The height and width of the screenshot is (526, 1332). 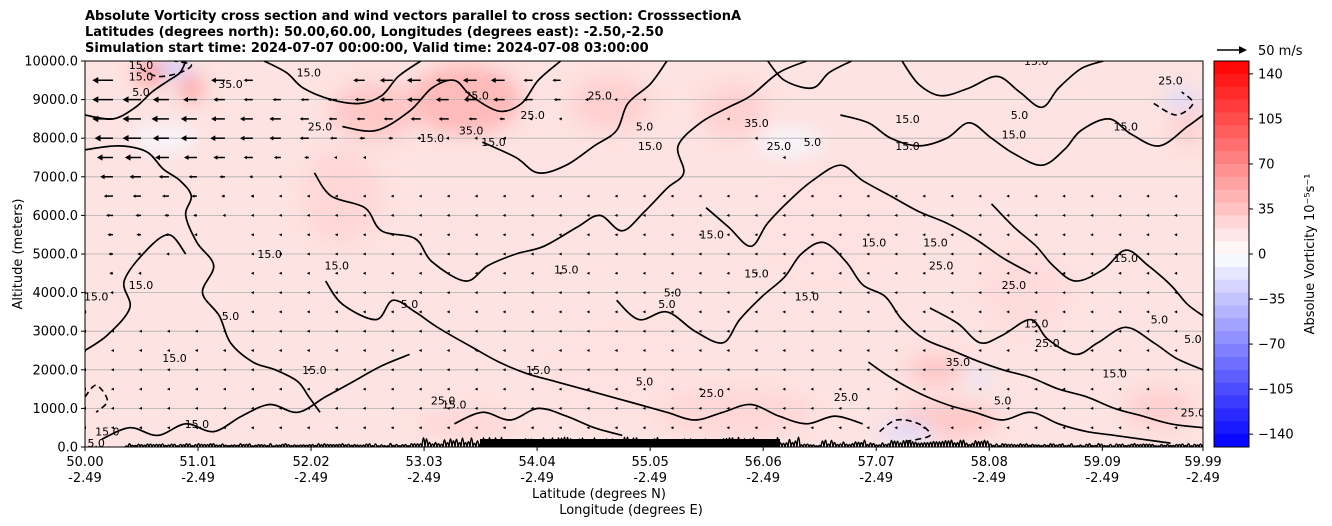 What do you see at coordinates (56, 139) in the screenshot?
I see `y-tick-label-8: 8000.0` at bounding box center [56, 139].